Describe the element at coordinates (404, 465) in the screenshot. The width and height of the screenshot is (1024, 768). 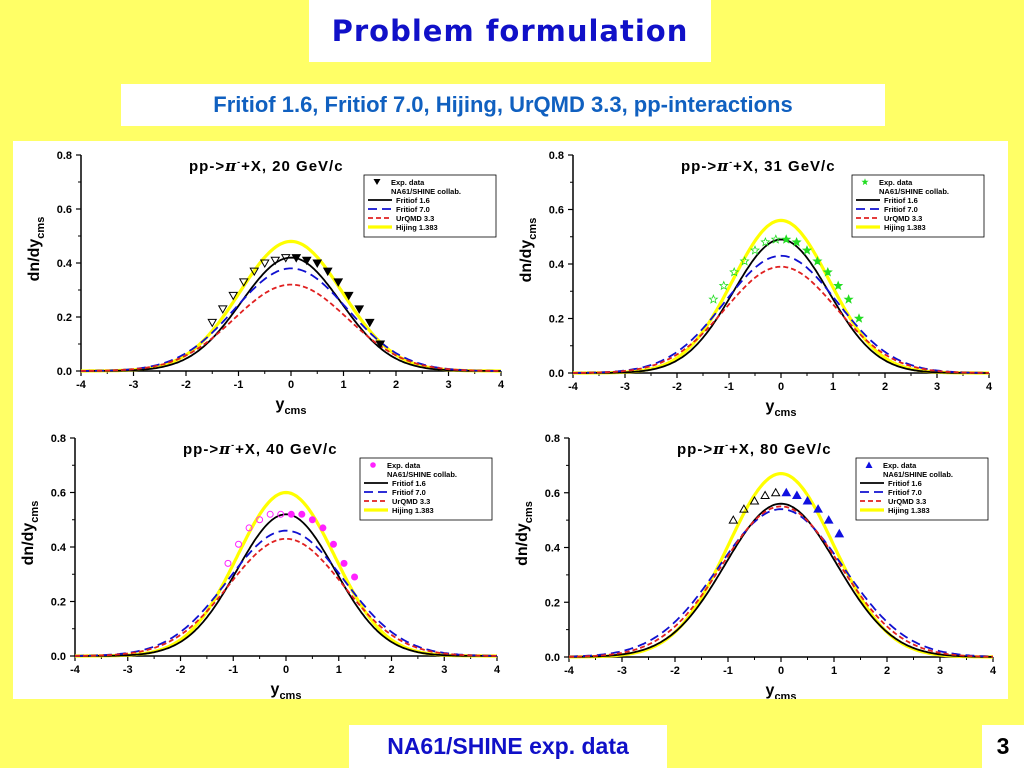
I see `legend-label: Exp. data` at that location.